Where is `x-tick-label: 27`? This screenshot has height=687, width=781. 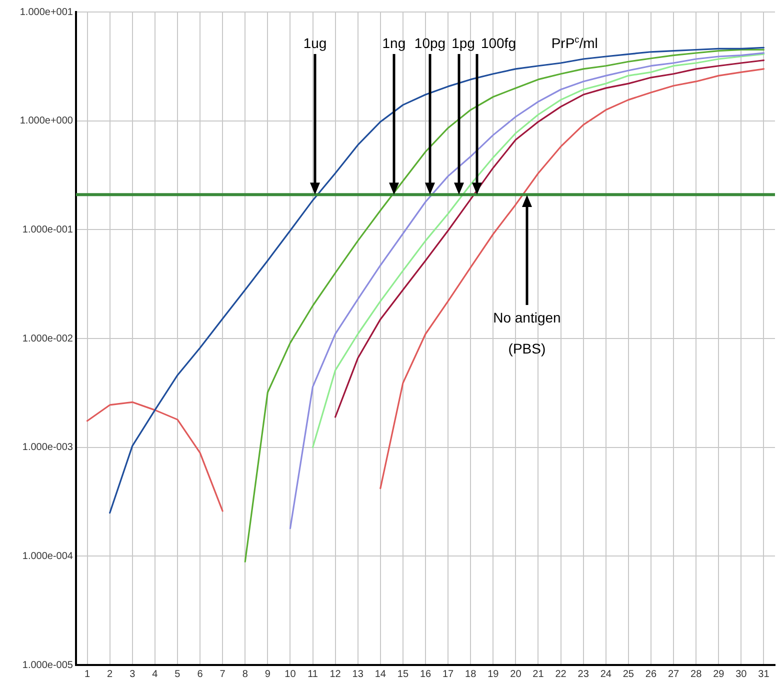
x-tick-label: 27 is located at coordinates (674, 674).